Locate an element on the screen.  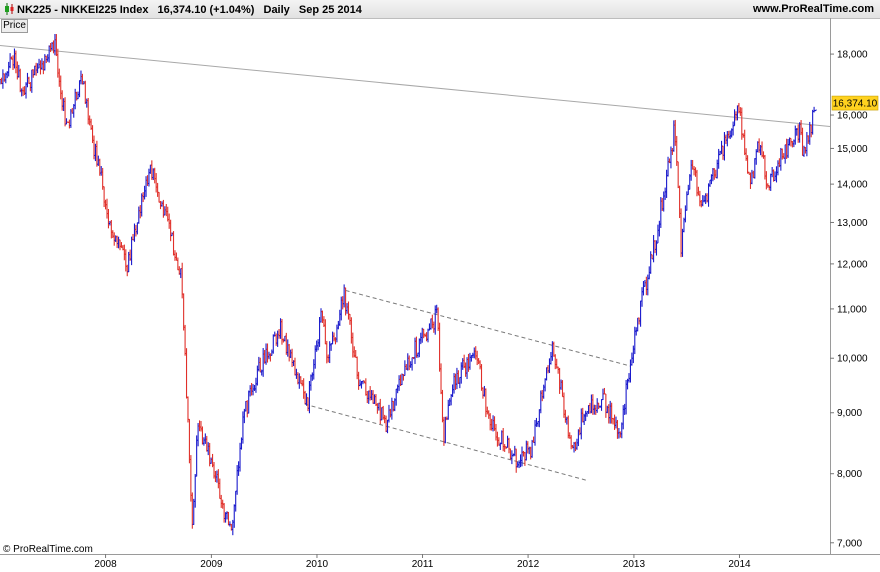
site-link: www.ProRealTime.com is located at coordinates (813, 9).